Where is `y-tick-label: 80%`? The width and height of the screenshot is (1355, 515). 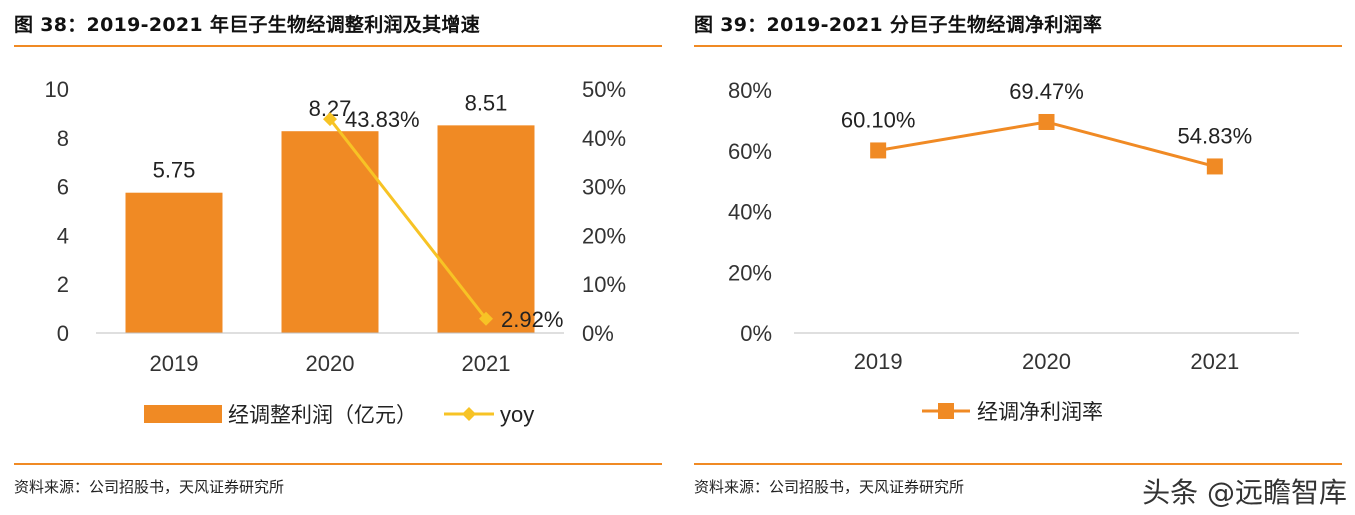 y-tick-label: 80% is located at coordinates (750, 90).